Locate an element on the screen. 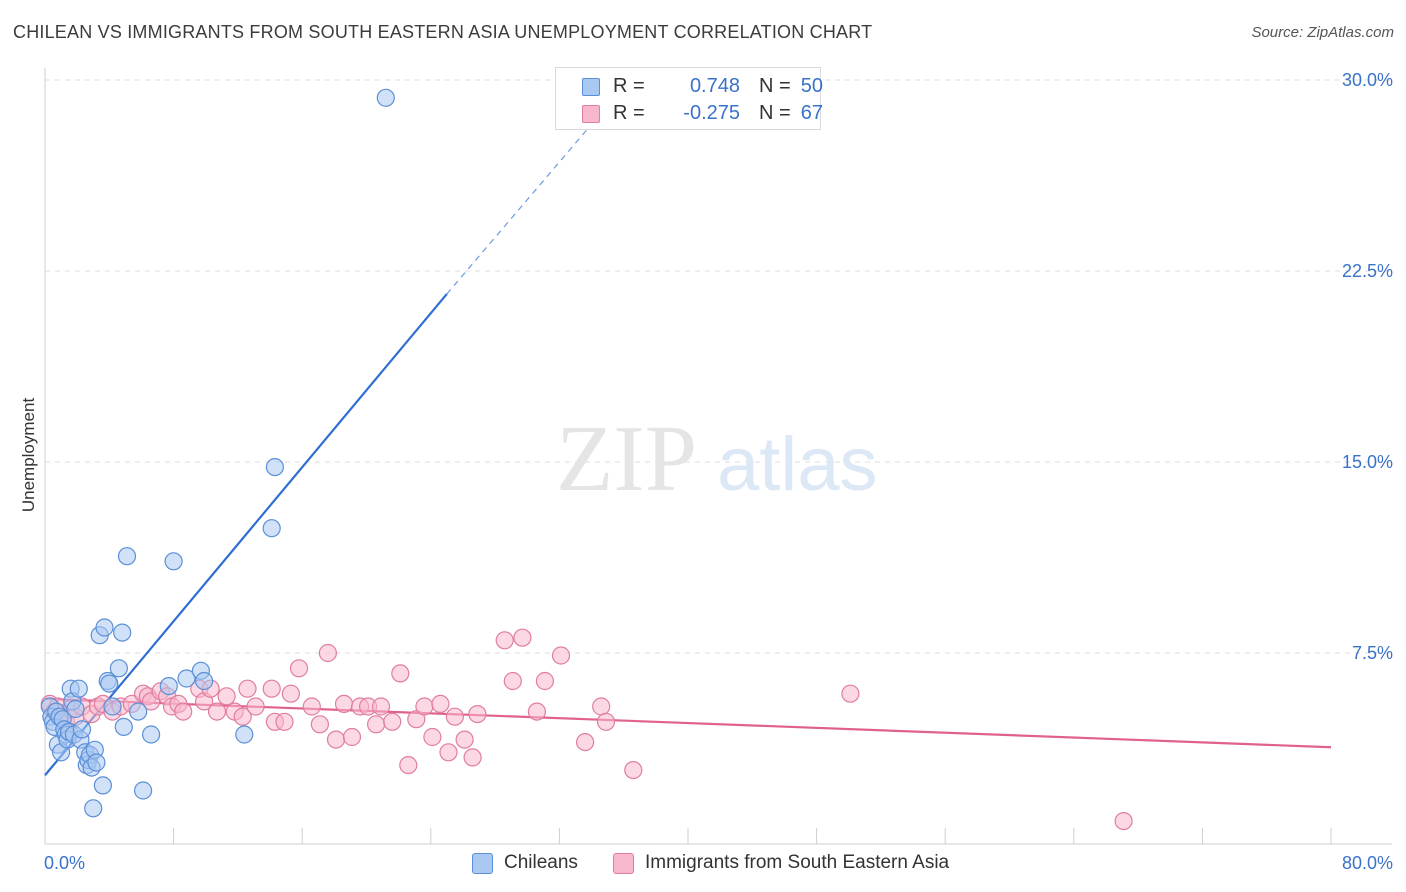 The height and width of the screenshot is (892, 1406). watermark-zip: ZIP is located at coordinates (626, 459).